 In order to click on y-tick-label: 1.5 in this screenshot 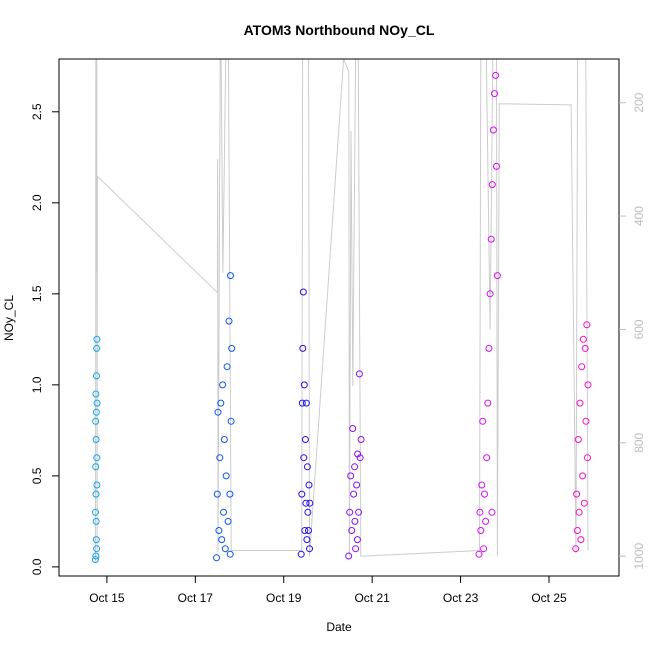, I will do `click(37, 293)`.